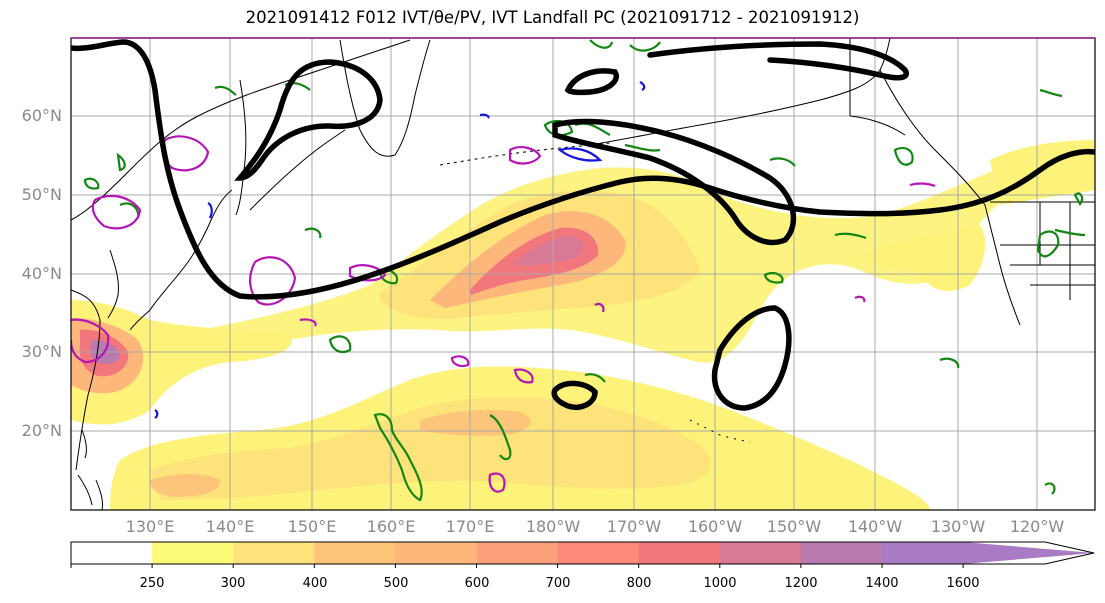 The width and height of the screenshot is (1105, 603). What do you see at coordinates (41, 430) in the screenshot?
I see `lat-label-20n: 20°N` at bounding box center [41, 430].